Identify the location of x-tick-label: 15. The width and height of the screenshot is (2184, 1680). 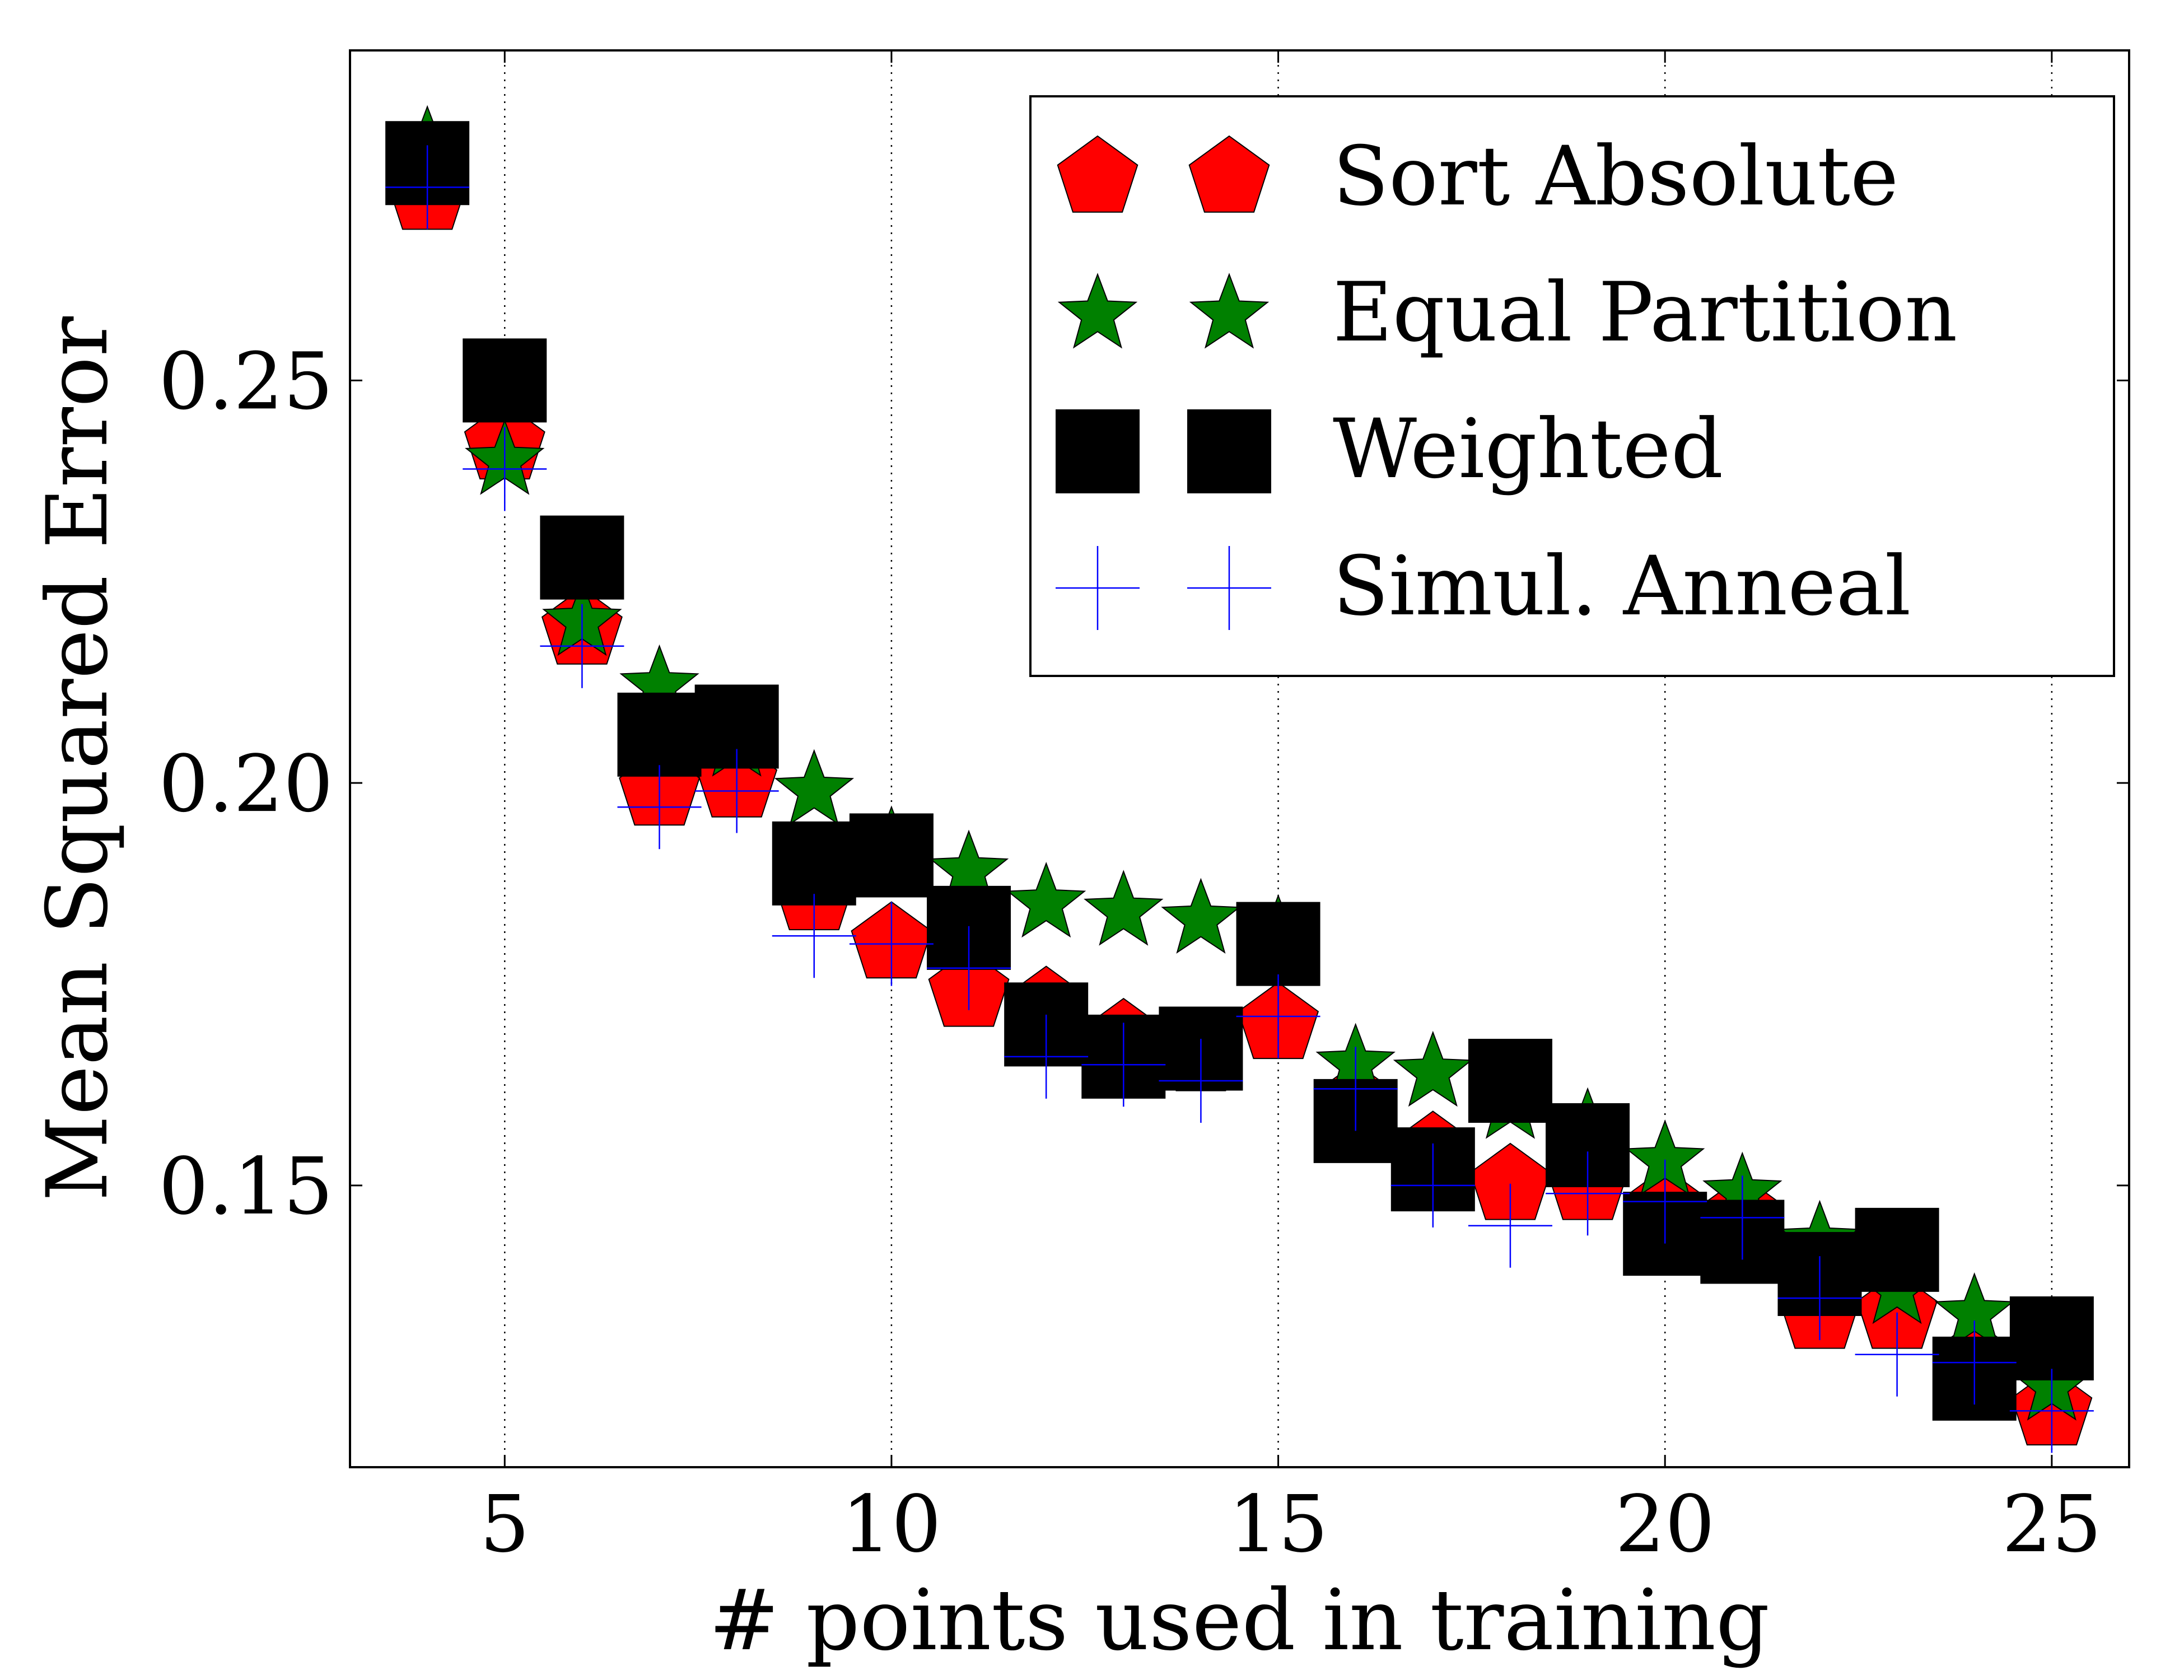
(1278, 1525).